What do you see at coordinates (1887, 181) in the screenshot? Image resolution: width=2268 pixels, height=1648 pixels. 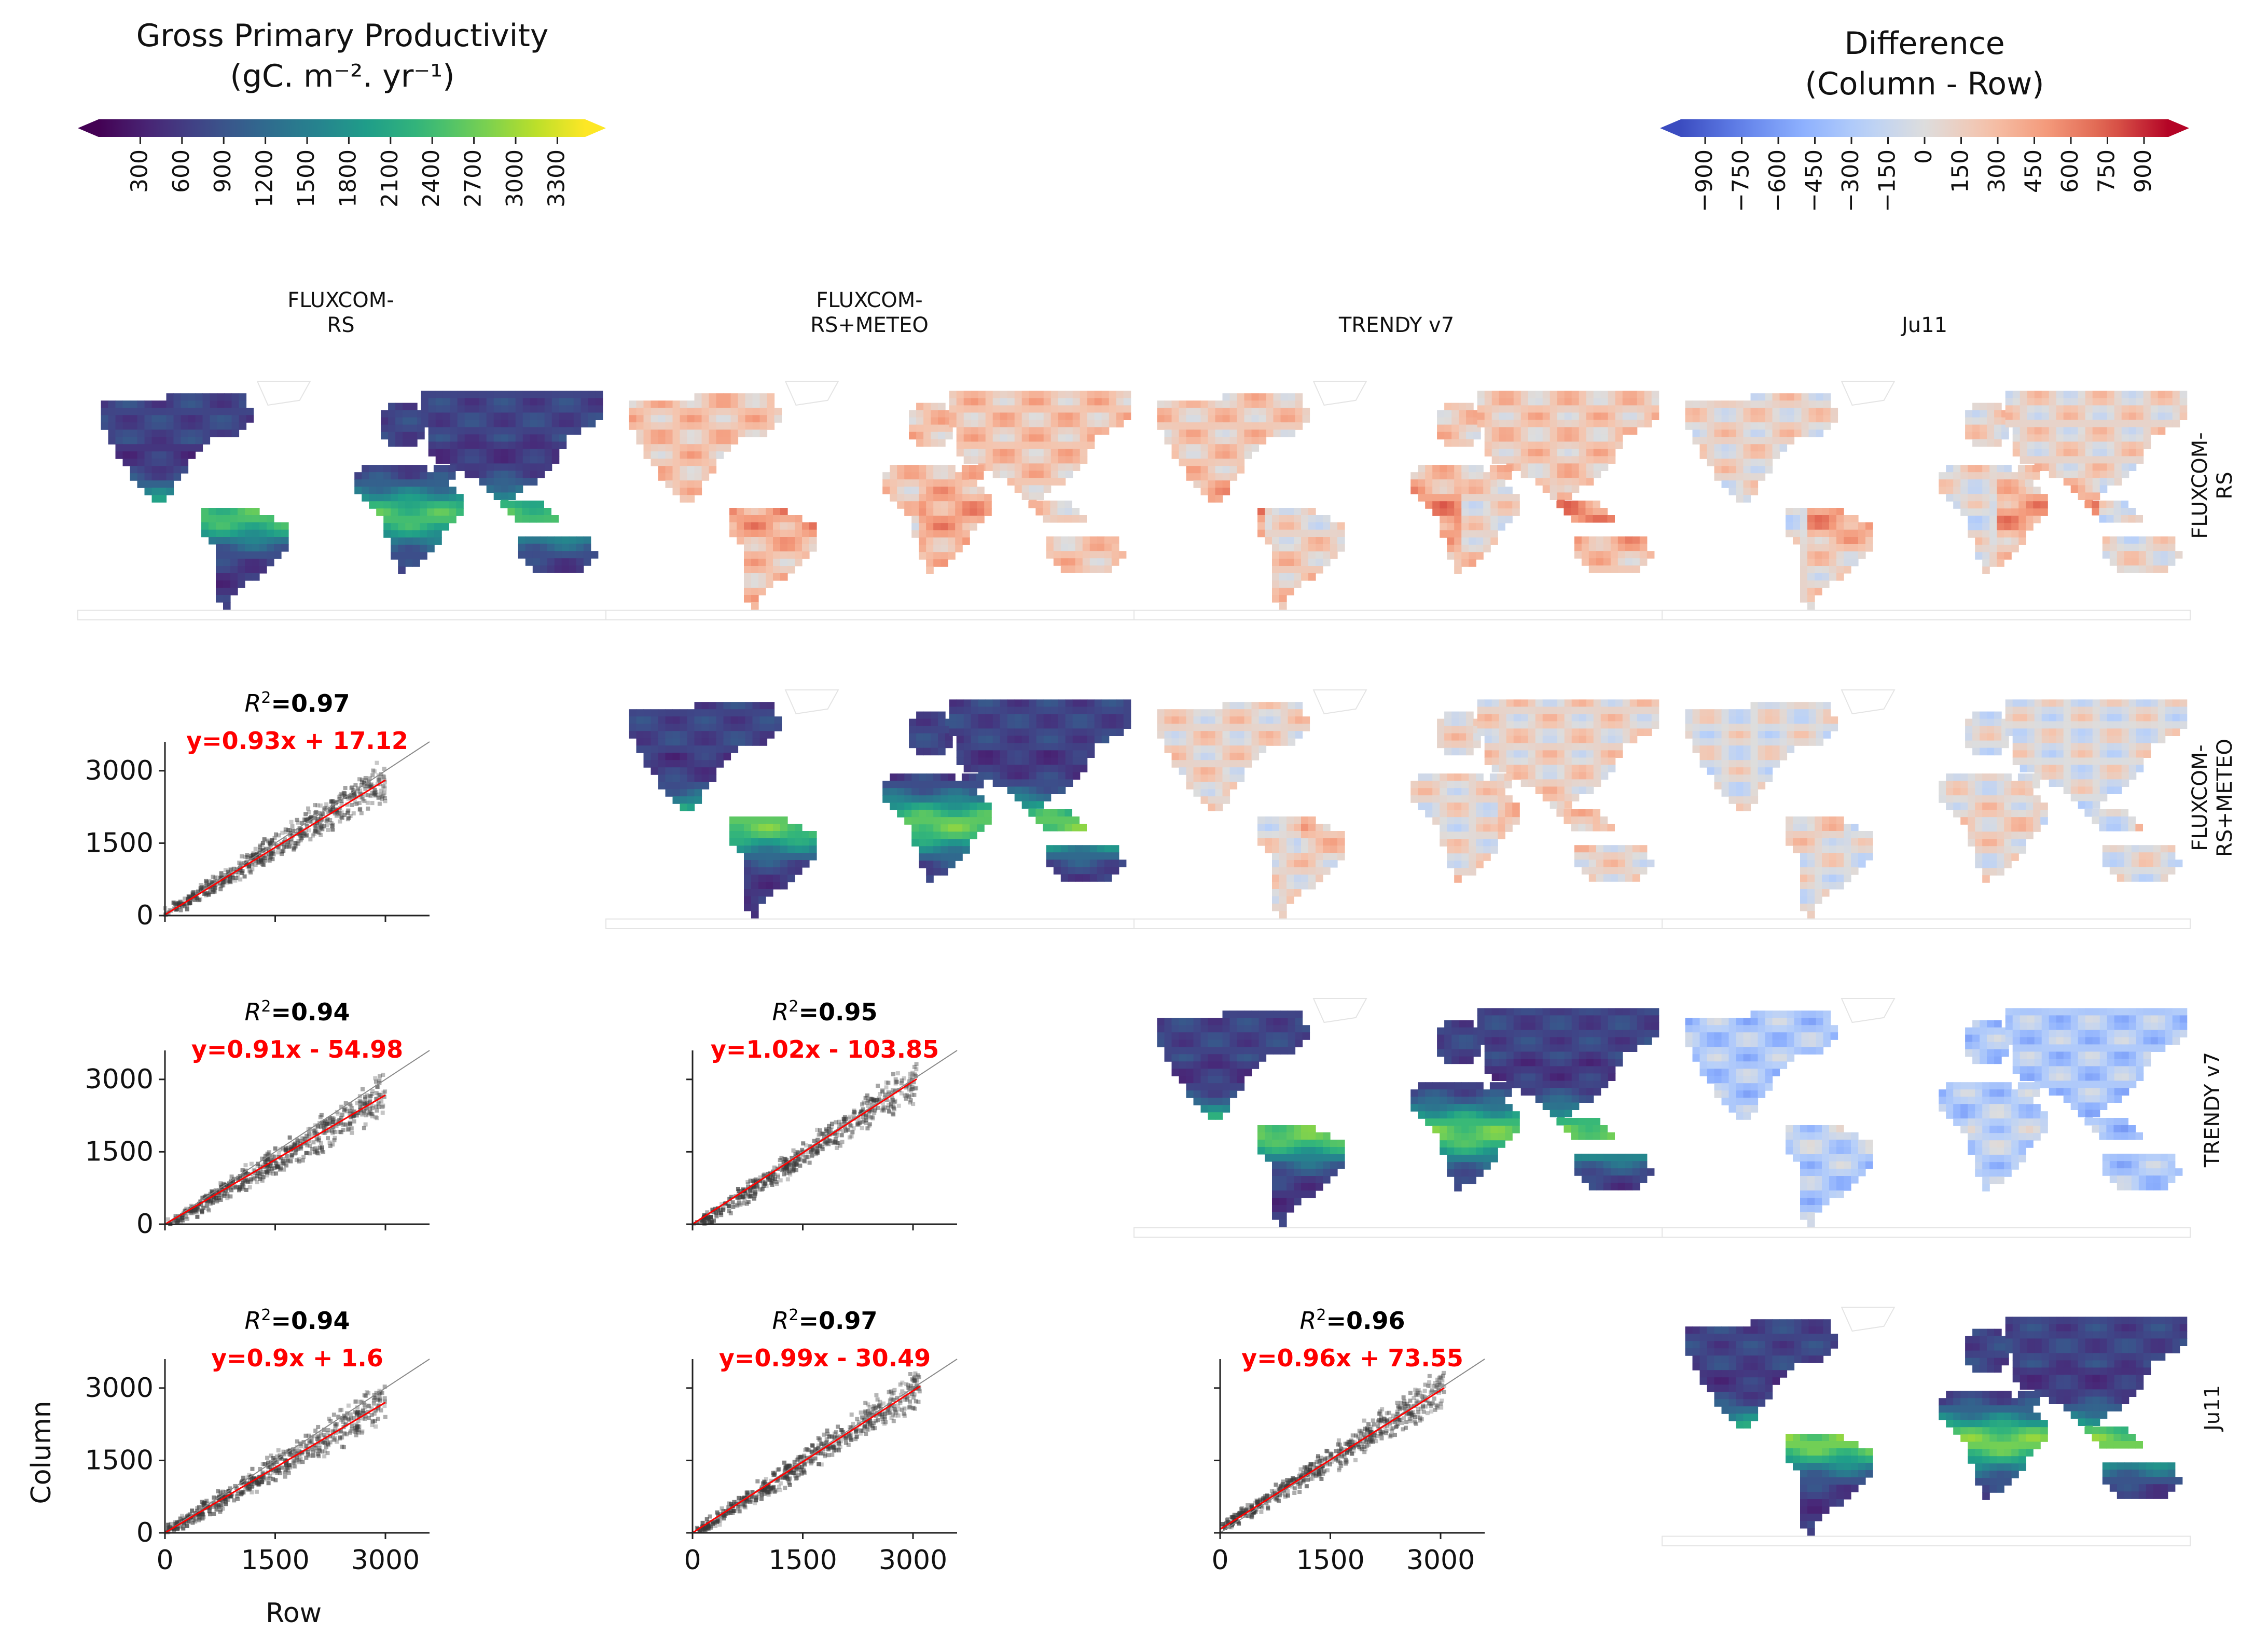 I see `colorbar-tick-label: −150` at bounding box center [1887, 181].